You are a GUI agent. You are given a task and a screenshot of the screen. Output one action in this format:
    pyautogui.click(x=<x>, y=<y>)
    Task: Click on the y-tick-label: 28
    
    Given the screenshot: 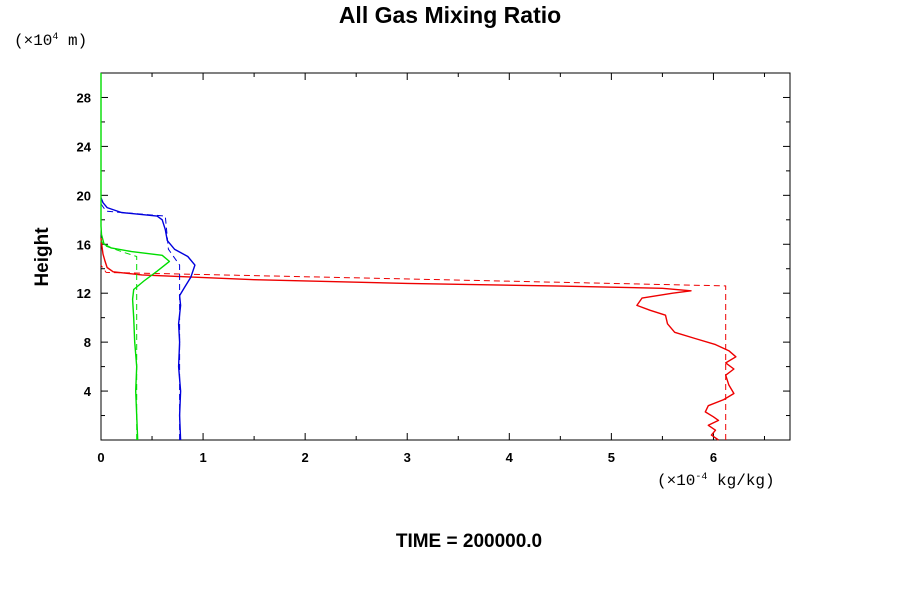 What is the action you would take?
    pyautogui.click(x=84, y=97)
    